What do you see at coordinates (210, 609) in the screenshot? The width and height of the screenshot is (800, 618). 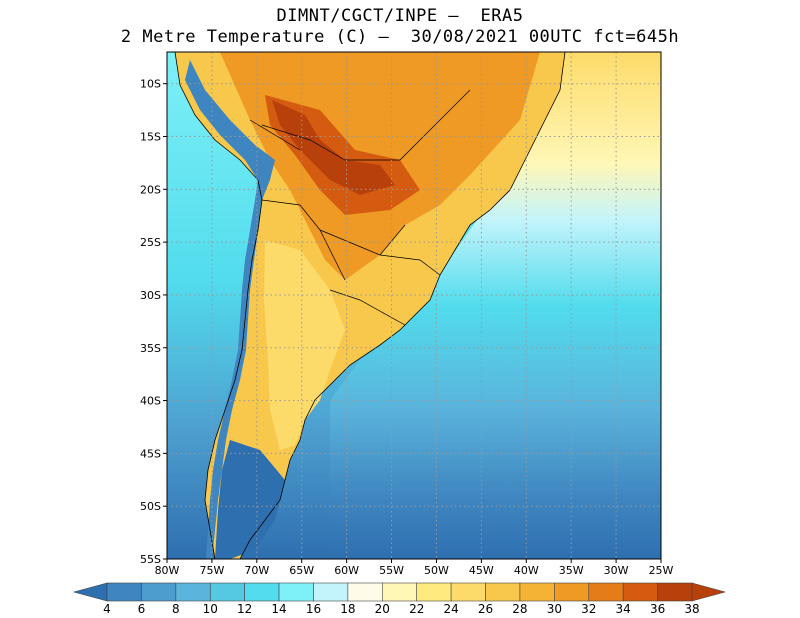 I see `colorbar-label: 10` at bounding box center [210, 609].